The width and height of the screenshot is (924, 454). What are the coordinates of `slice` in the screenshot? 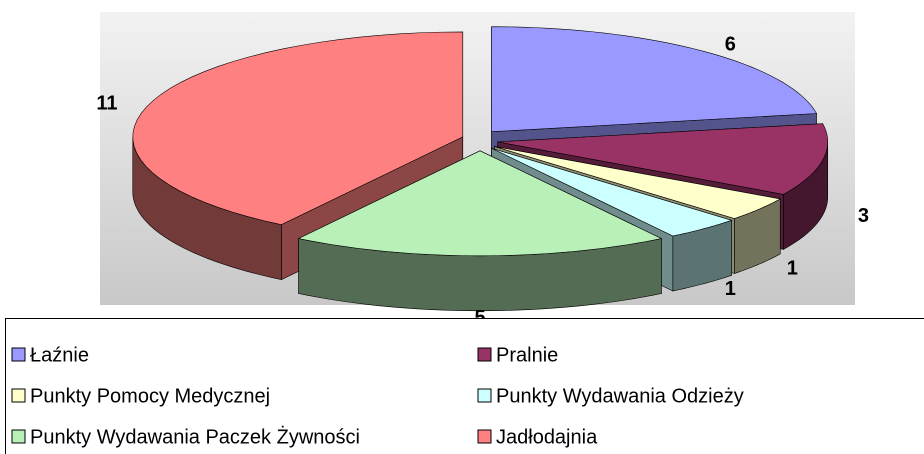 It's located at (480, 231).